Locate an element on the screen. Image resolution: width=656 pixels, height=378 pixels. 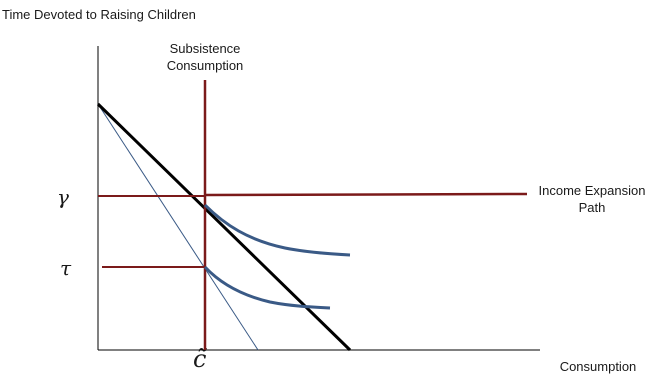
tau-label: τ is located at coordinates (66, 268).